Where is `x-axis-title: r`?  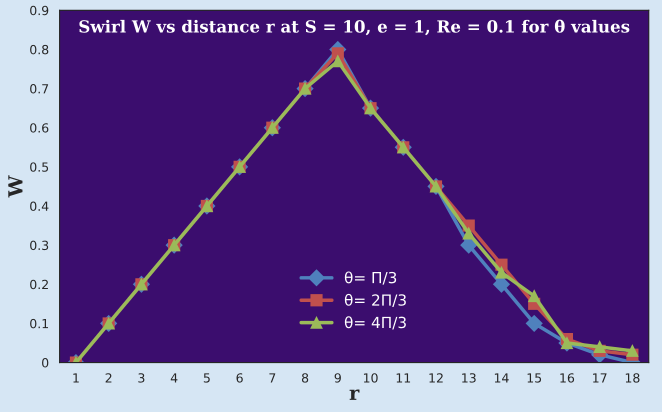 x-axis-title: r is located at coordinates (355, 394).